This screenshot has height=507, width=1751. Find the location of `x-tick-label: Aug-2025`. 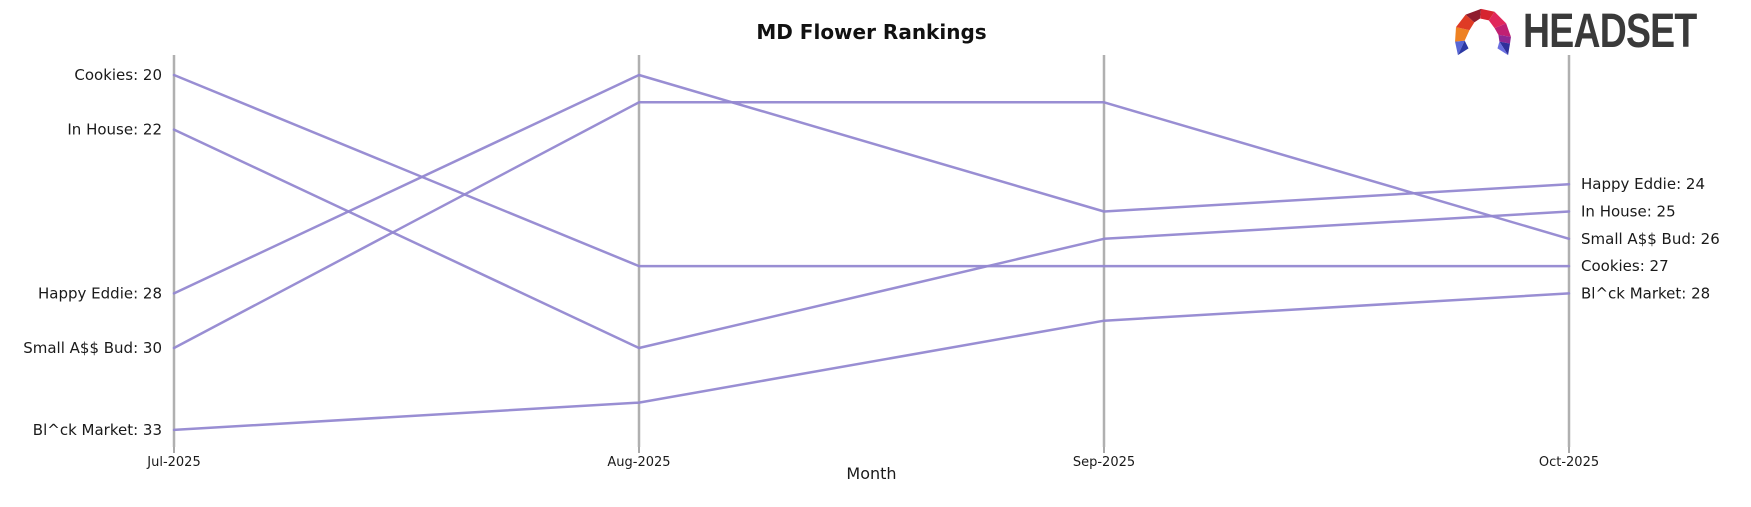

x-tick-label: Aug-2025 is located at coordinates (638, 462).